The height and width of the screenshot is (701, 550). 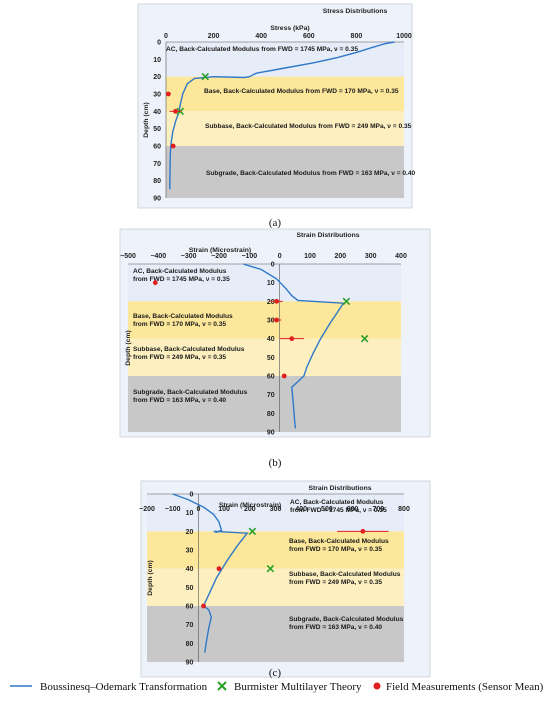 What do you see at coordinates (275, 673) in the screenshot?
I see `panel-caption: (c)` at bounding box center [275, 673].